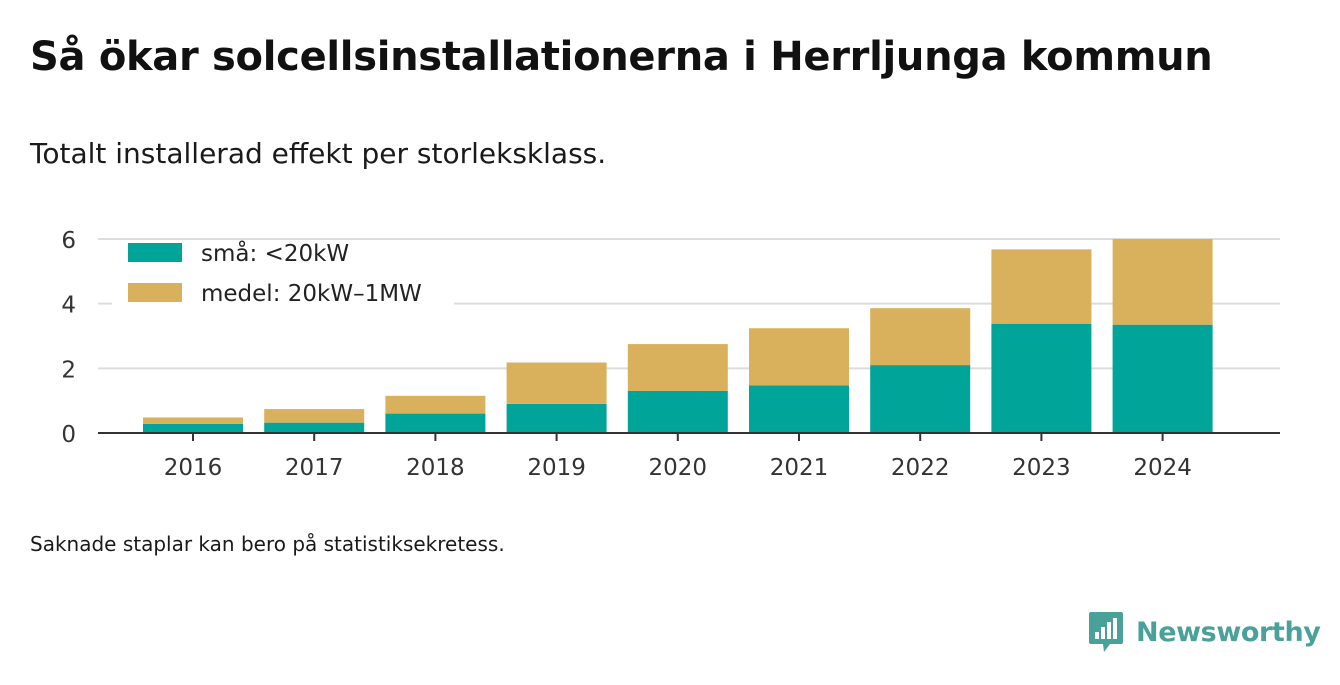 The width and height of the screenshot is (1340, 685). What do you see at coordinates (311, 294) in the screenshot?
I see `legend-label: medel: 20kW–1MW` at bounding box center [311, 294].